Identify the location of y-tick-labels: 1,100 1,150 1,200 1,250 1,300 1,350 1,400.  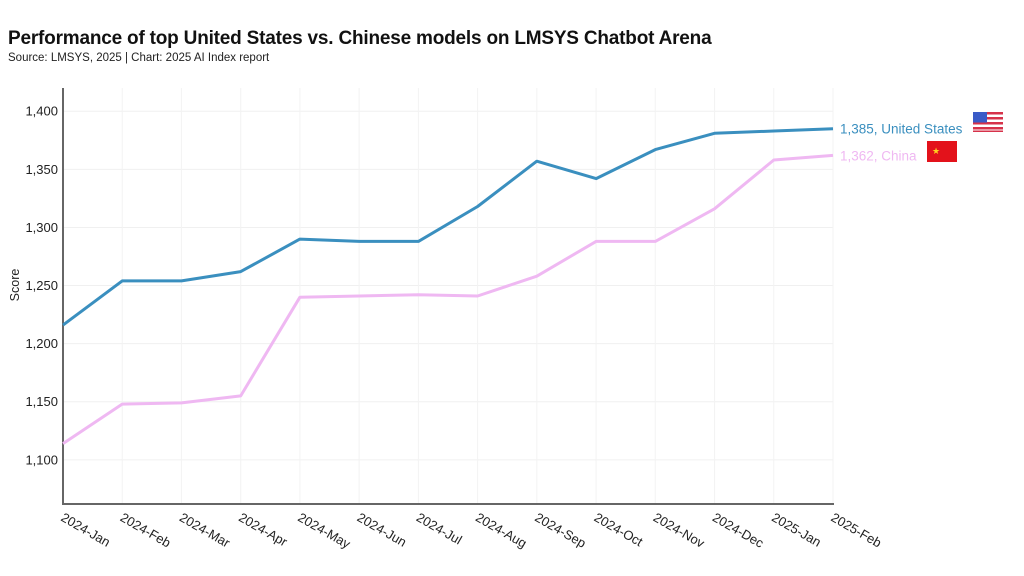
(41, 286).